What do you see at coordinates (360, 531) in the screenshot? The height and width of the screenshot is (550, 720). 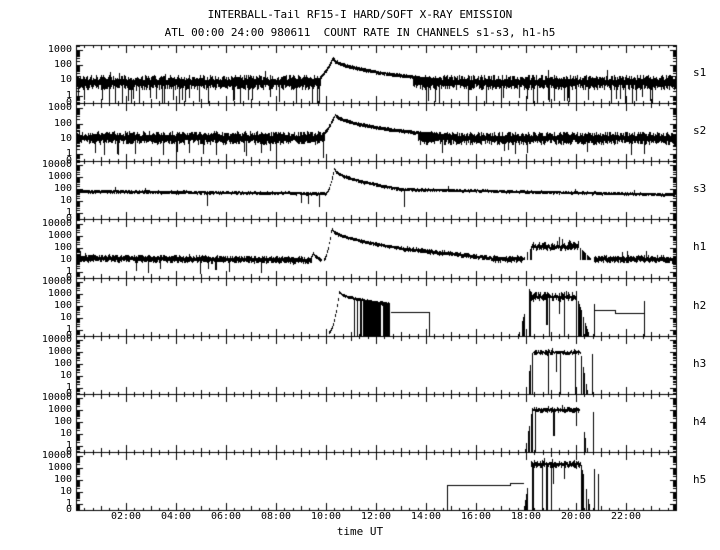 I see `x-axis-label: time UT` at bounding box center [360, 531].